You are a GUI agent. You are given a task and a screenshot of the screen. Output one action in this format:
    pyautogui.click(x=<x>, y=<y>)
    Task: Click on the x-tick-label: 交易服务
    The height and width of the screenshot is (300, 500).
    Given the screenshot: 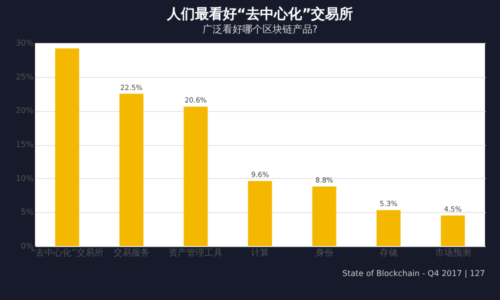 What is the action you would take?
    pyautogui.click(x=131, y=253)
    